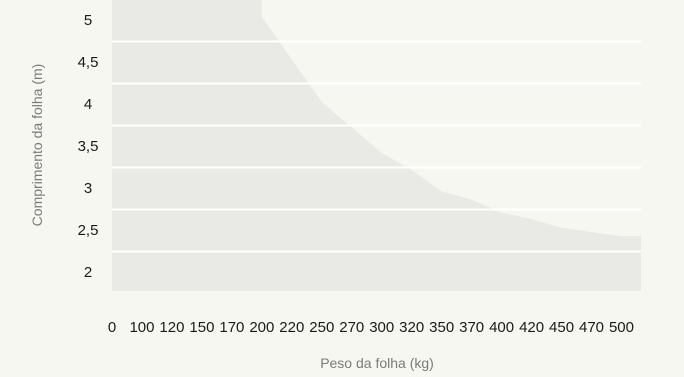  Describe the element at coordinates (88, 188) in the screenshot. I see `y-tick-label: 3` at that location.